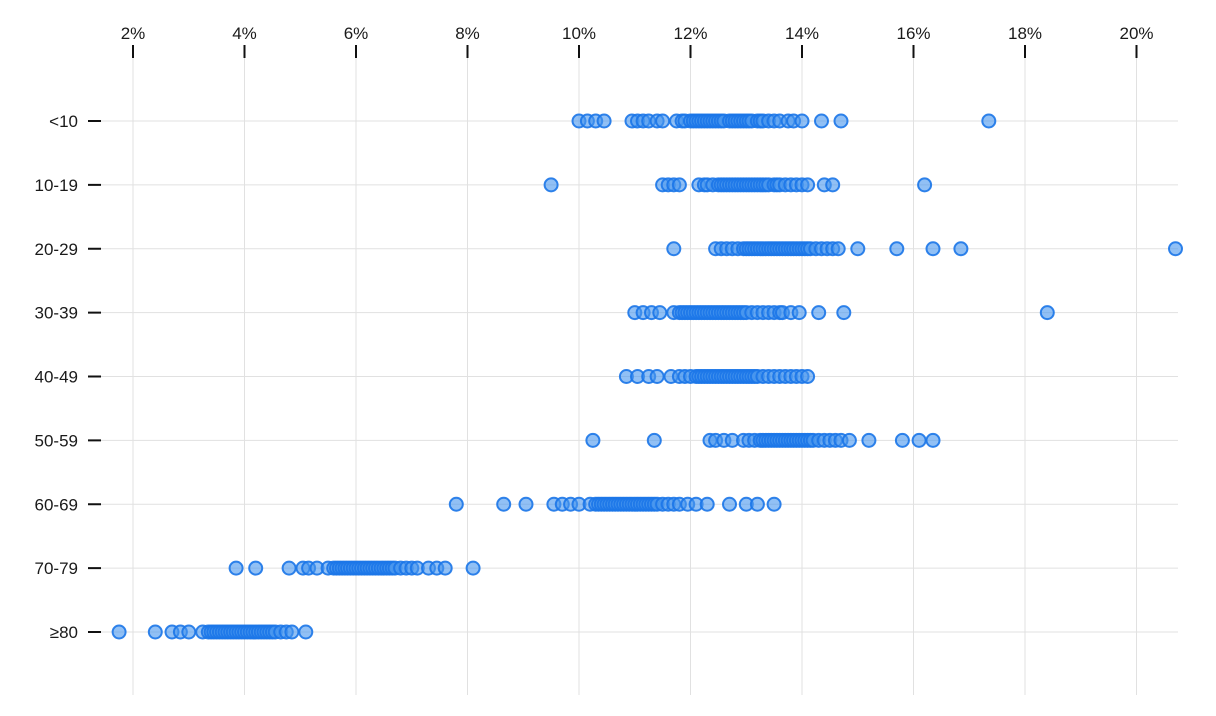 The image size is (1216, 716). What do you see at coordinates (244, 33) in the screenshot?
I see `x-axis-tick-label: 4%` at bounding box center [244, 33].